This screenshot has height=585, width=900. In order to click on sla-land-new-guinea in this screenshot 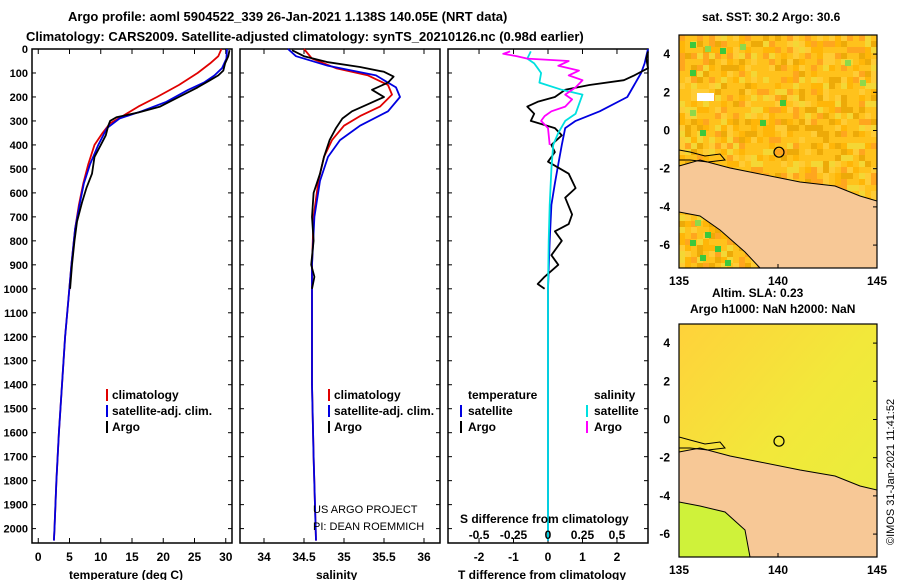, I will do `click(778, 502)`.